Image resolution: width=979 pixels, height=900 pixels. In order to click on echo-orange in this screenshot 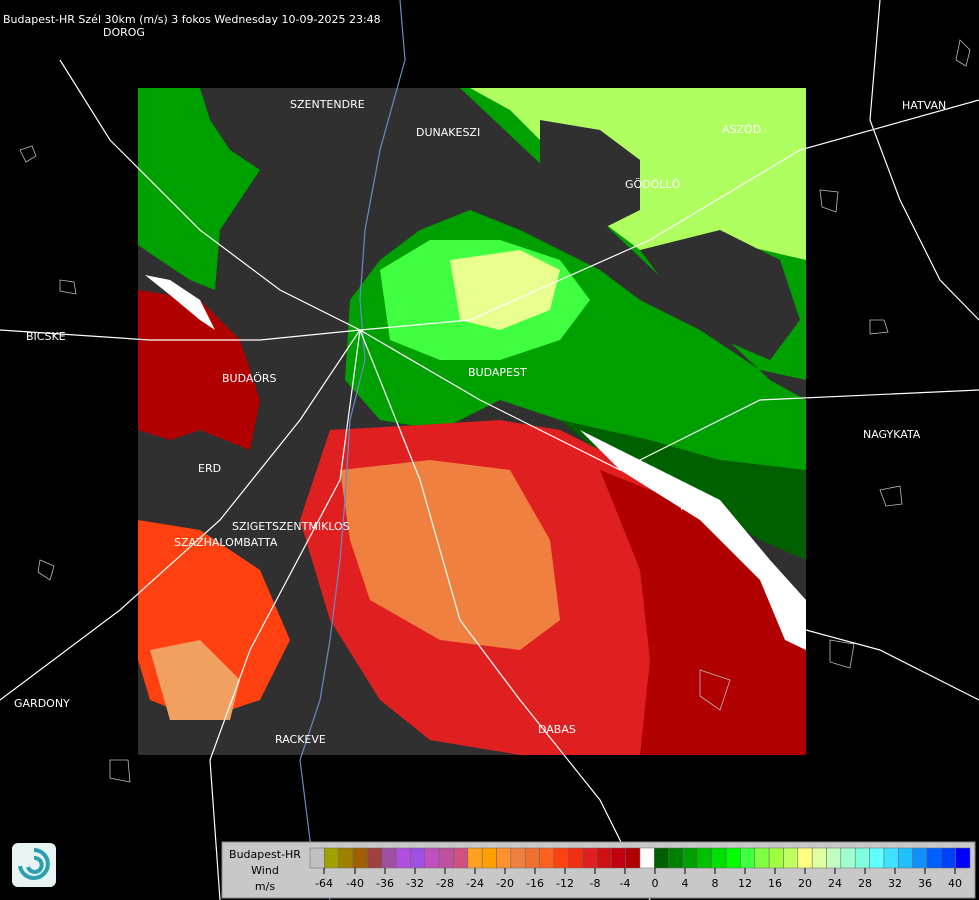, I will do `click(450, 555)`.